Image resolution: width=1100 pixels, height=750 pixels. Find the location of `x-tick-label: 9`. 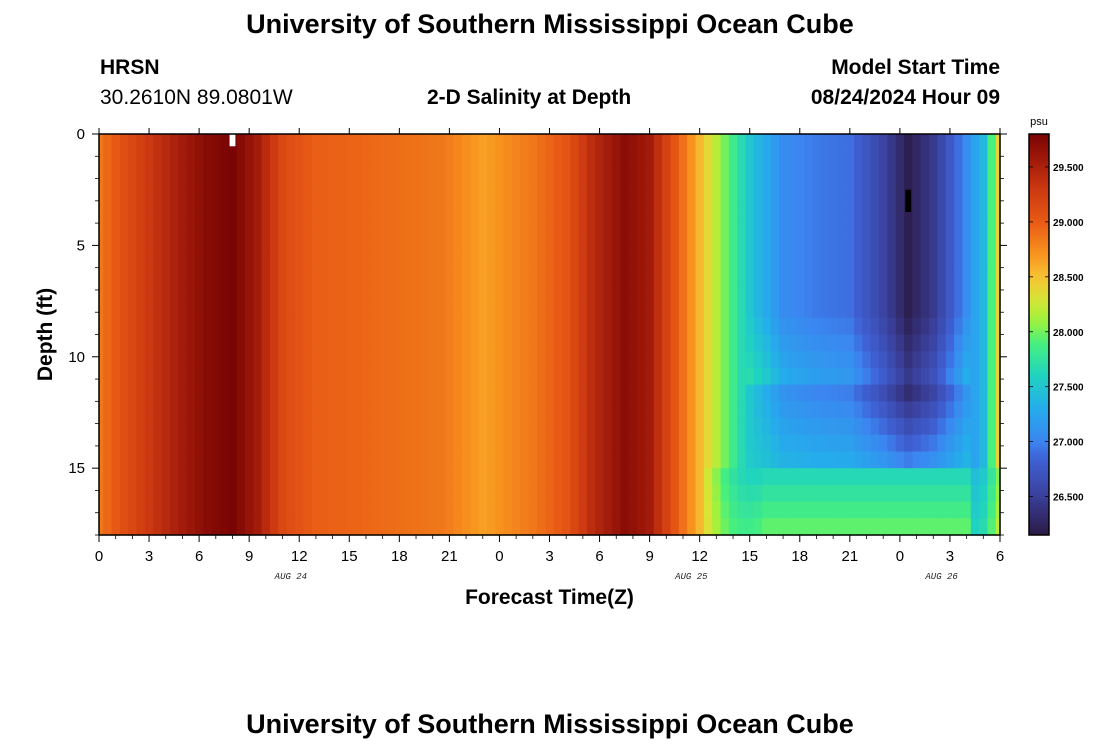

x-tick-label: 9 is located at coordinates (649, 556).